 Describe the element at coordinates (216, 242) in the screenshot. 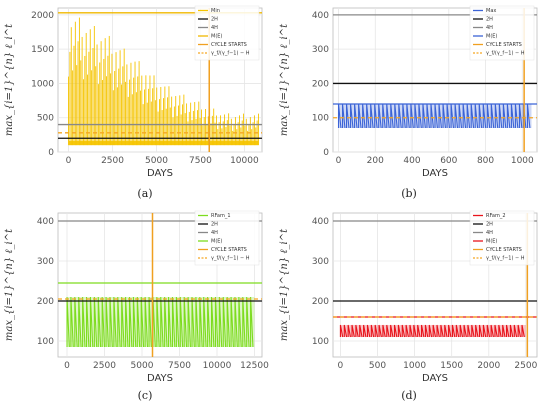

I see `legend-label: M(E)` at that location.